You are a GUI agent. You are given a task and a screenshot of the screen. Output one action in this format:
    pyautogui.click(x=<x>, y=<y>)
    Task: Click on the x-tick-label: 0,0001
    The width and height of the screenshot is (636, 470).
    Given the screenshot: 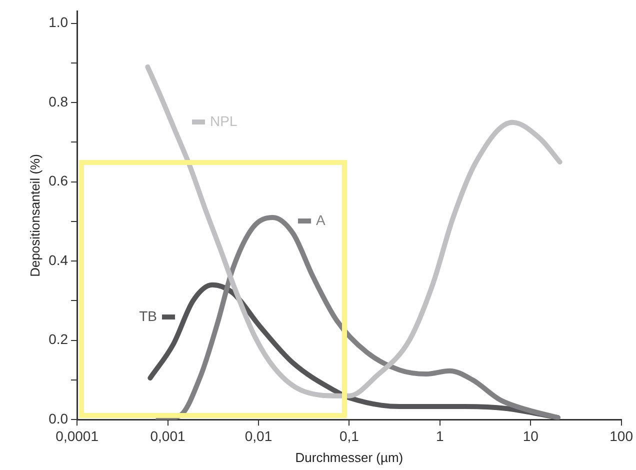 What is the action you would take?
    pyautogui.click(x=77, y=436)
    